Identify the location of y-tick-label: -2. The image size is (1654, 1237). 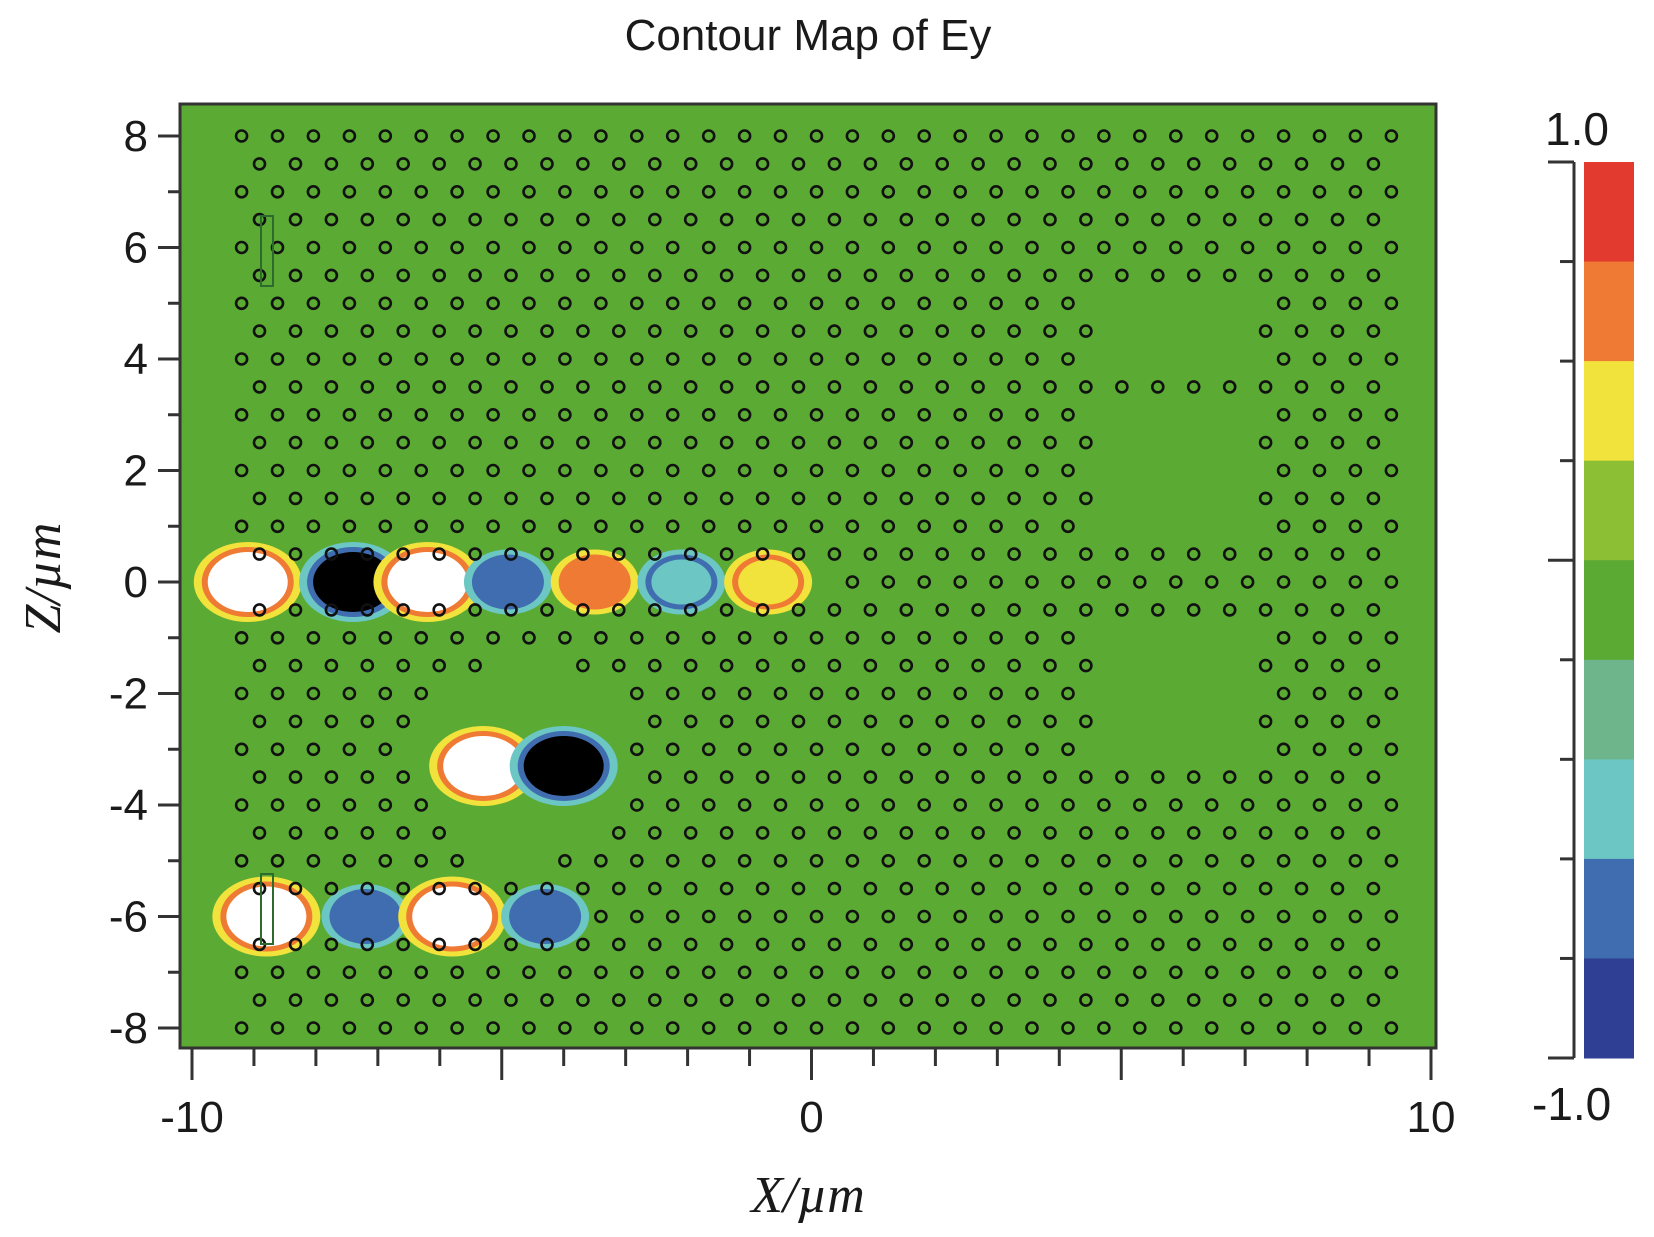
(128, 694).